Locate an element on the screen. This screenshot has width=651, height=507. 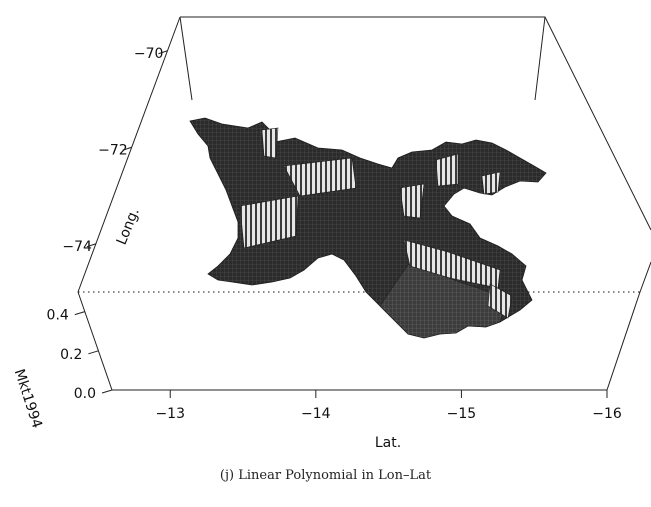
x-tick-label: −14 is located at coordinates (316, 414).